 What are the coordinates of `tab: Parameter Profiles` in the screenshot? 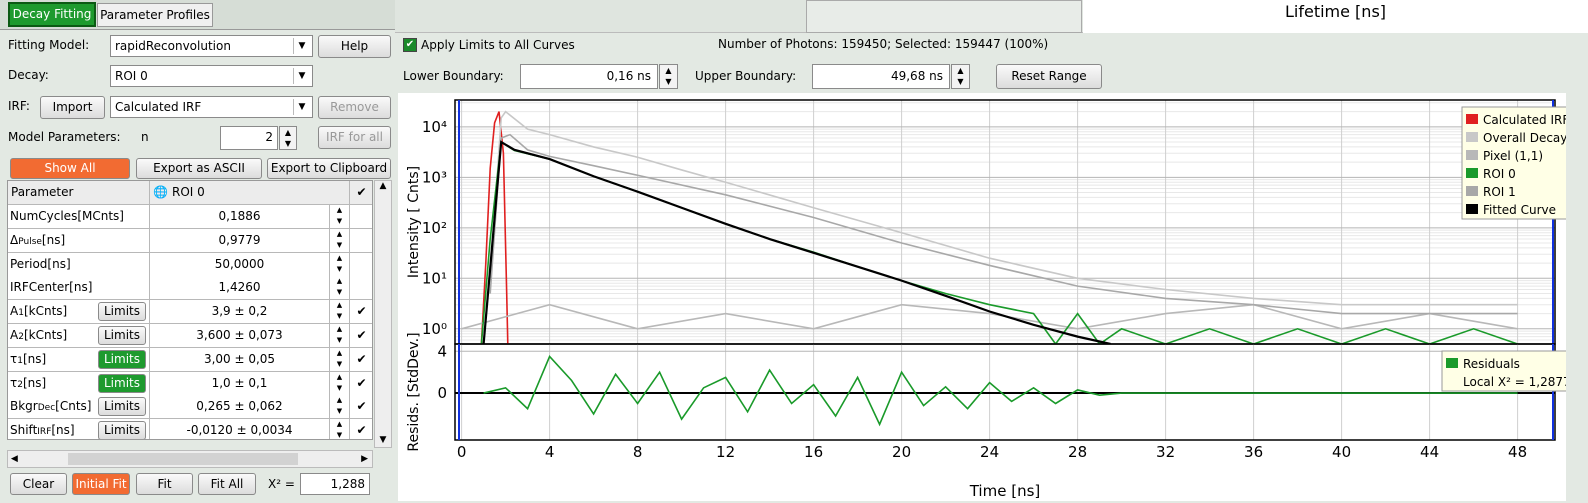 It's located at (155, 15).